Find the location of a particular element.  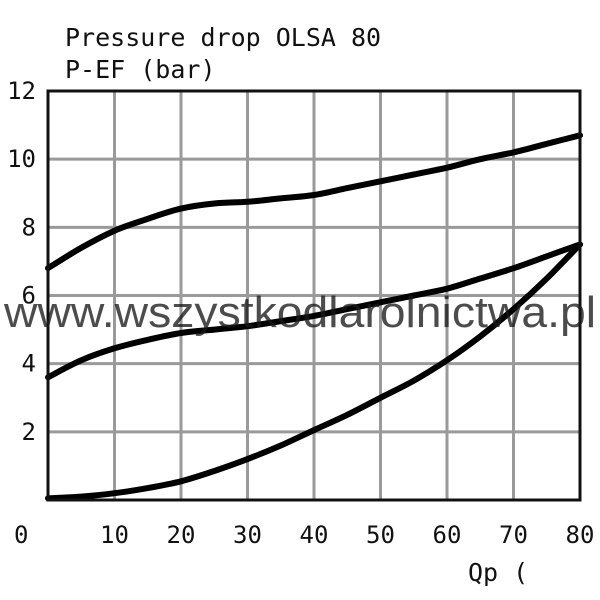

y-axis-label: P-EF (bar) is located at coordinates (140, 69).